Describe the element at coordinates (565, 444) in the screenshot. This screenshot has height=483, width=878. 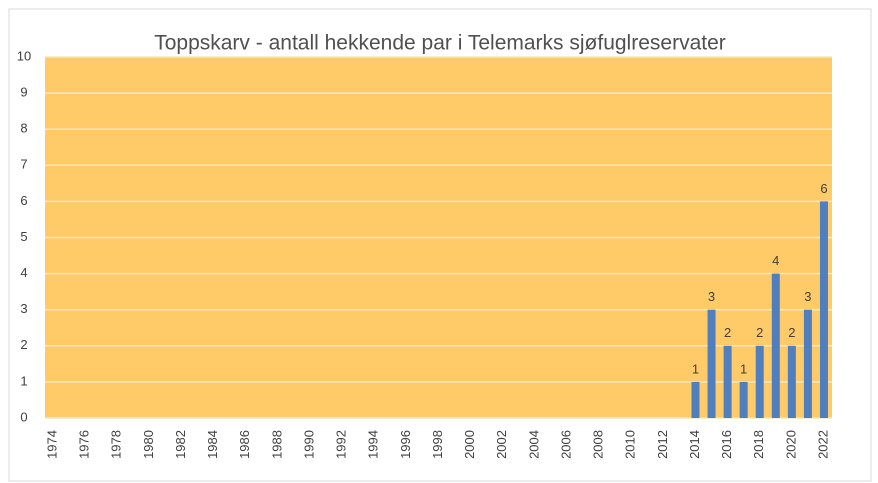
I see `x-tick-label: 2006` at that location.